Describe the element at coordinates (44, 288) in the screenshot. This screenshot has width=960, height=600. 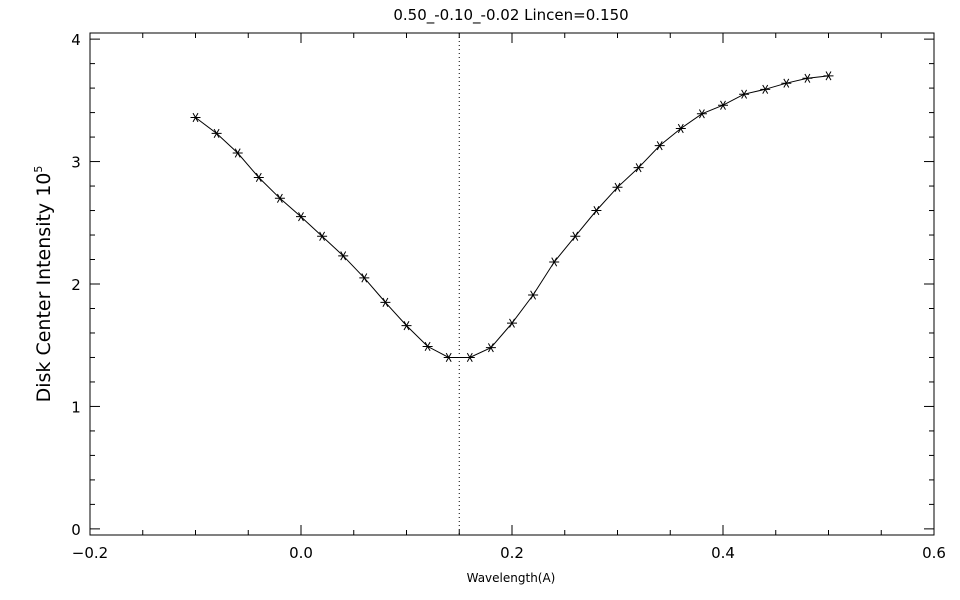
I see `y-axis-label-text: Disk Center Intensity 10` at that location.